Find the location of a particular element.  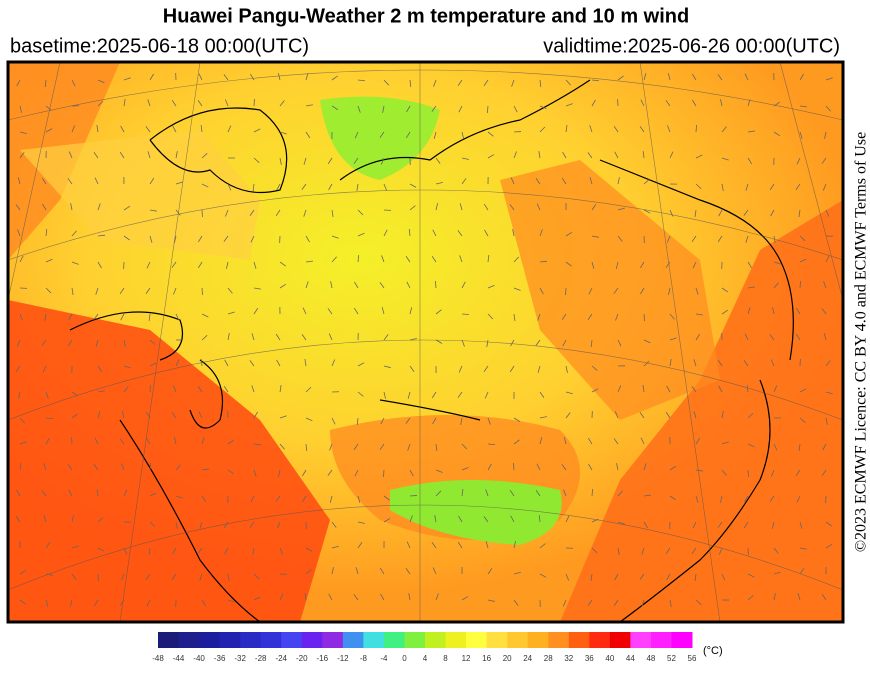

colorbar-tick-label: -8 is located at coordinates (364, 658).